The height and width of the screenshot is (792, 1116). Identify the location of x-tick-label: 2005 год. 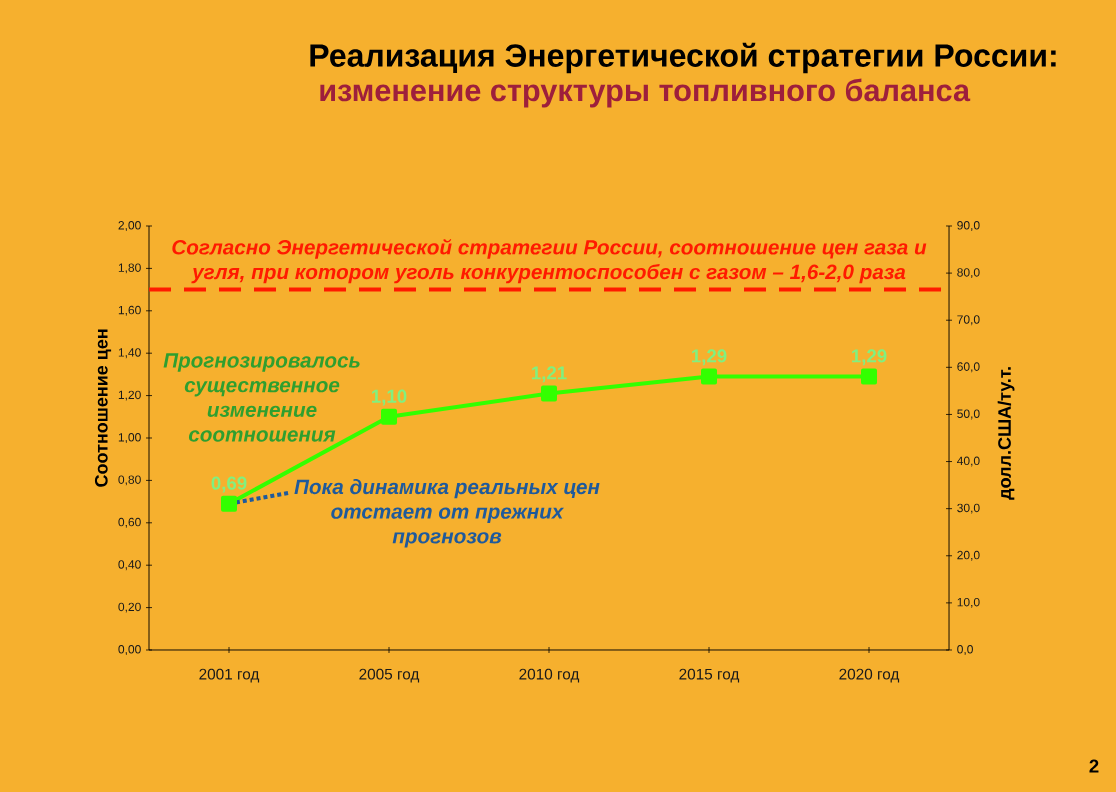
(389, 675).